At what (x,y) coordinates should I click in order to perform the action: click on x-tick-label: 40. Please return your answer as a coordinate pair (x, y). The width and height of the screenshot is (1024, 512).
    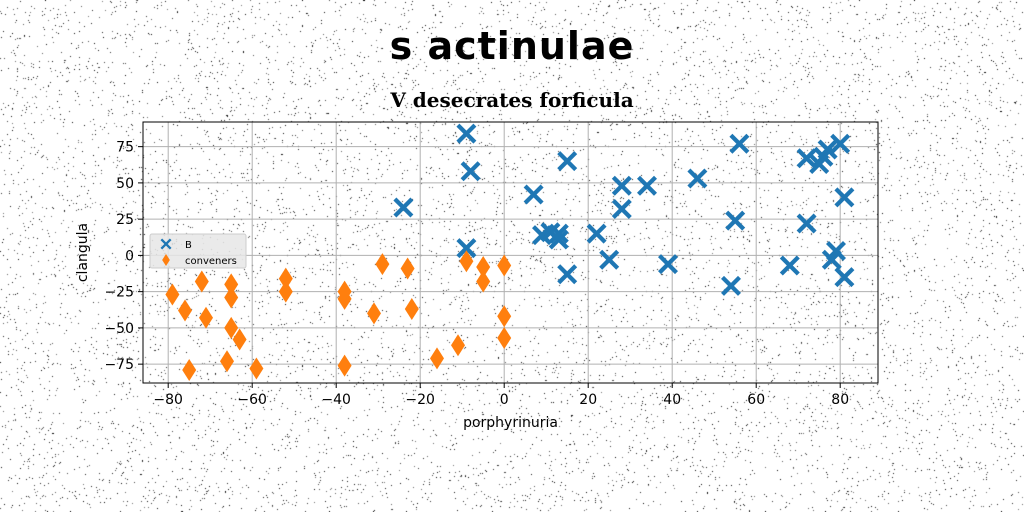
    Looking at the image, I should click on (672, 400).